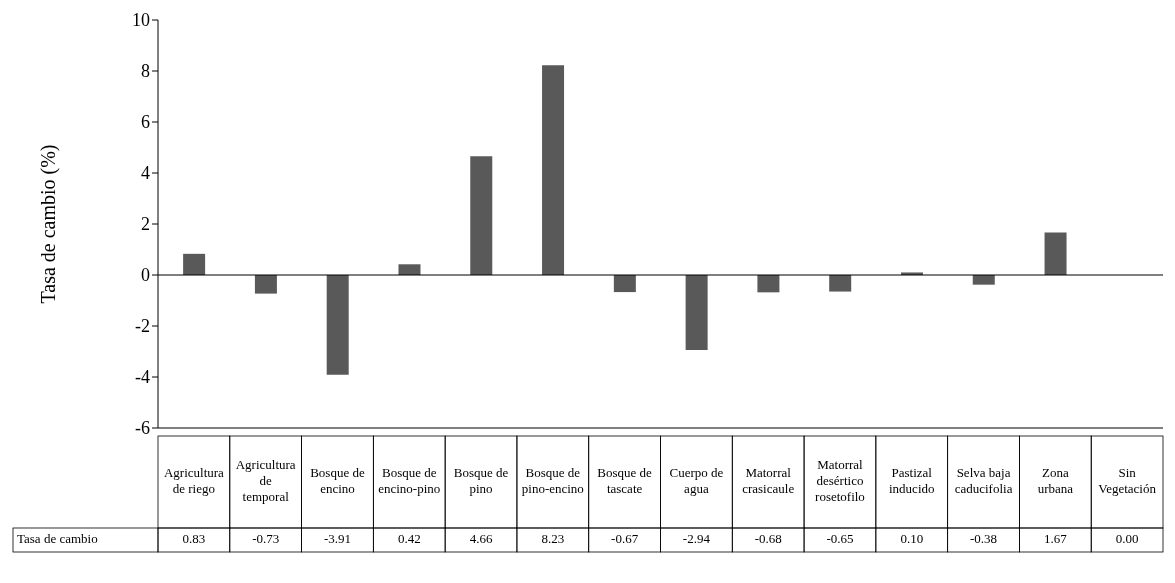  Describe the element at coordinates (142, 377) in the screenshot. I see `y-tick-label: -4` at that location.